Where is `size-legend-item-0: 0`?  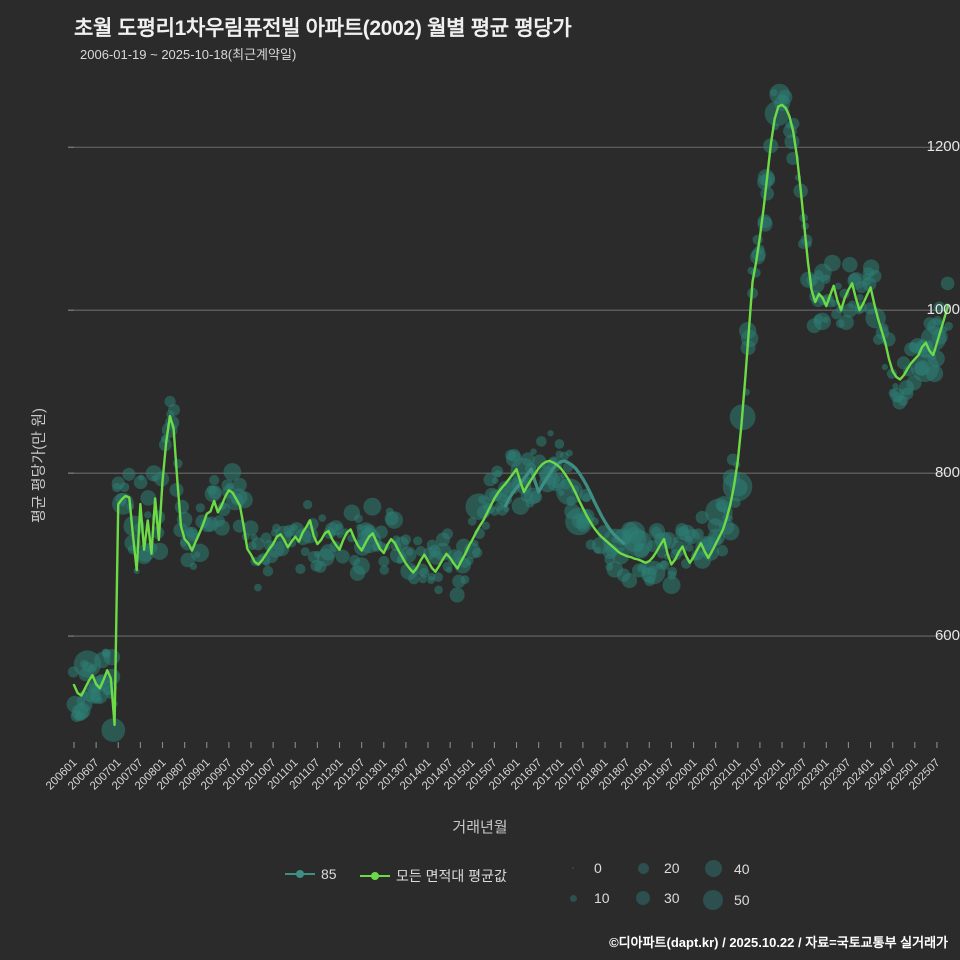
size-legend-item-0: 0 is located at coordinates (581, 868).